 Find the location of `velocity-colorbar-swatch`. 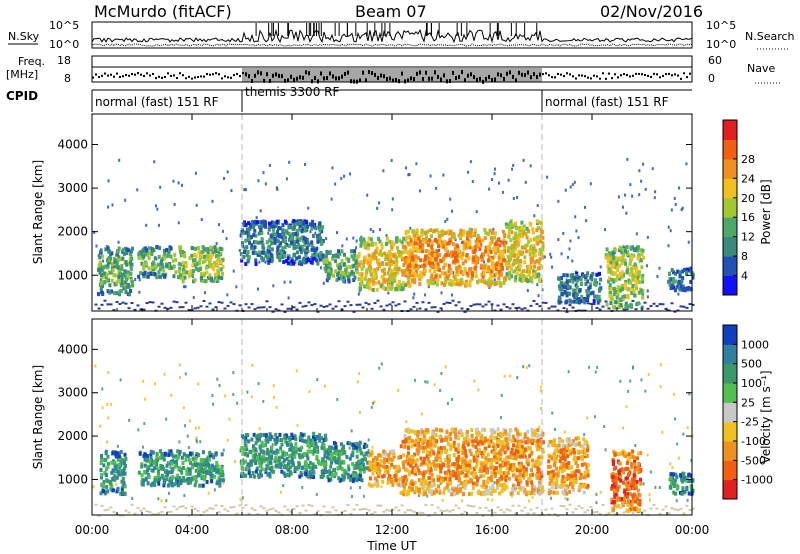

velocity-colorbar-swatch is located at coordinates (730, 470).